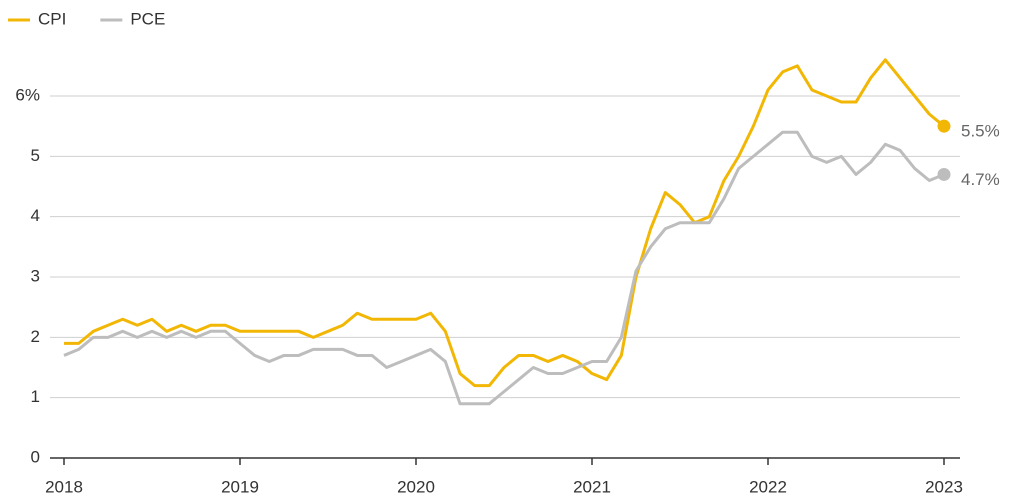 This screenshot has height=502, width=1011. What do you see at coordinates (416, 486) in the screenshot?
I see `x-tick-label: 2020` at bounding box center [416, 486].